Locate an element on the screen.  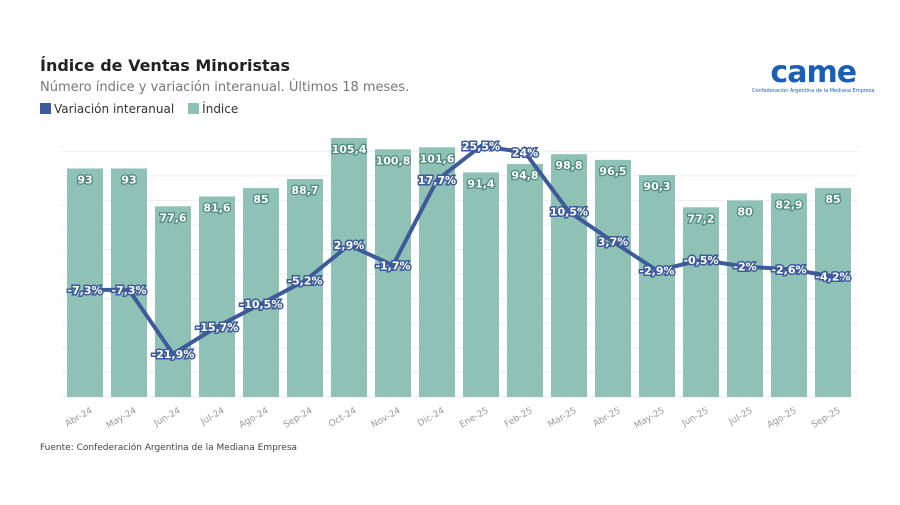
bar-label: 101,6 is located at coordinates (437, 158).